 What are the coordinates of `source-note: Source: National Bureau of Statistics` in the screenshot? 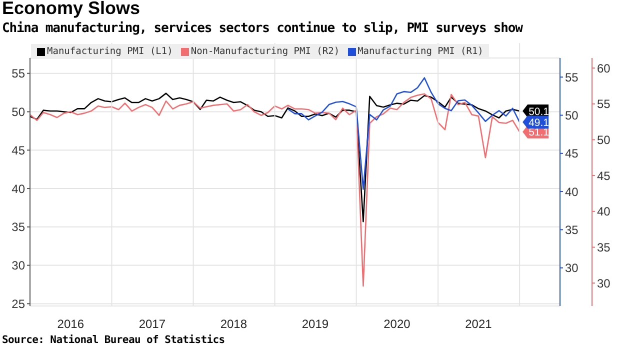 It's located at (113, 340).